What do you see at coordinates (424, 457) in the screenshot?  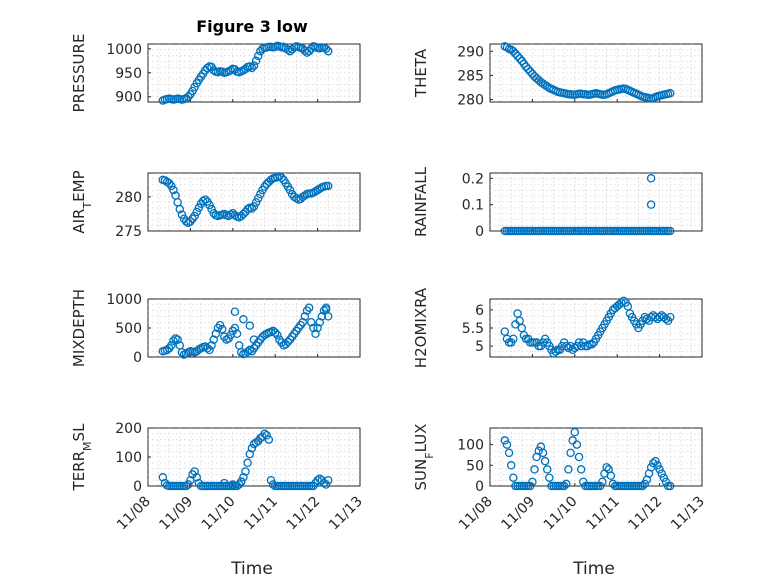 I see `panel-8-ylabel: SUNFLUX` at bounding box center [424, 457].